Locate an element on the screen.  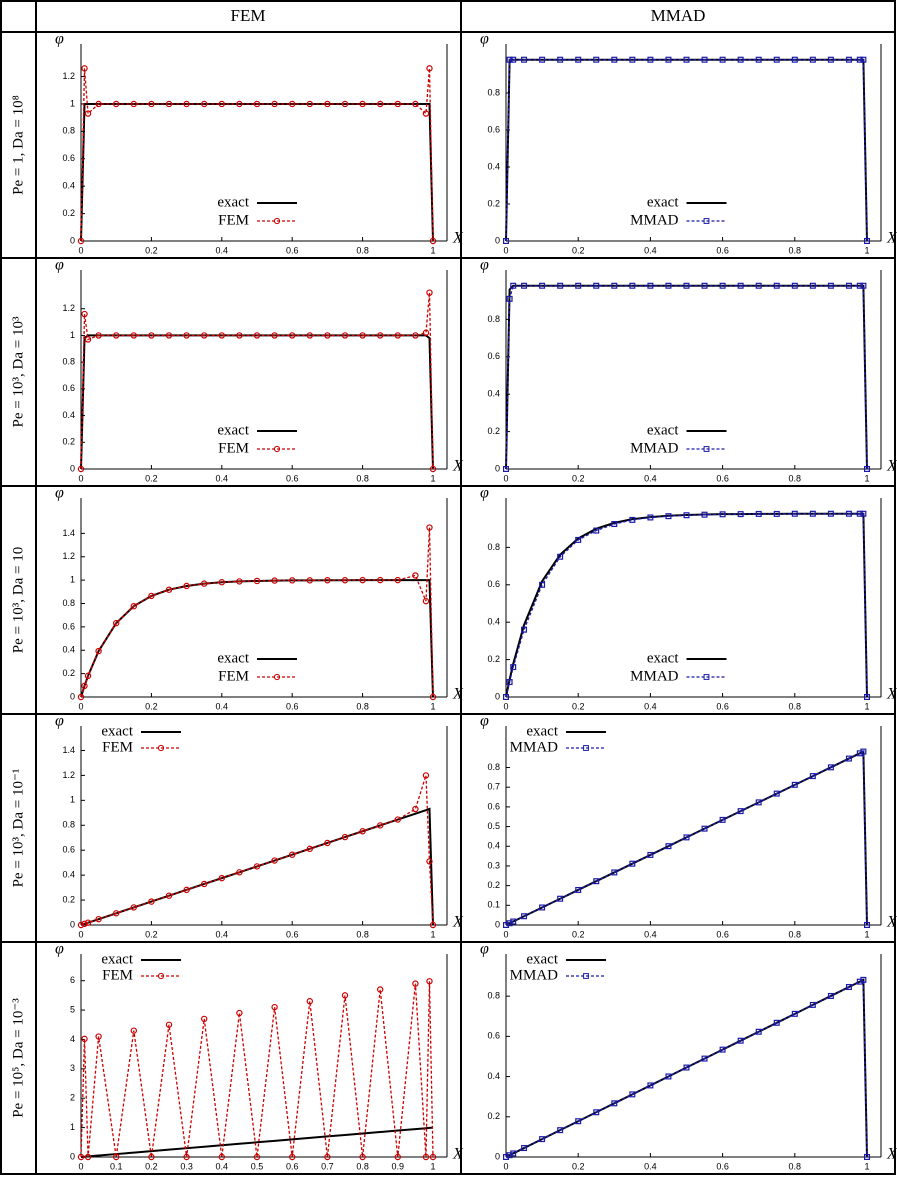
y-tick-label: 0.1 is located at coordinates (493, 905).